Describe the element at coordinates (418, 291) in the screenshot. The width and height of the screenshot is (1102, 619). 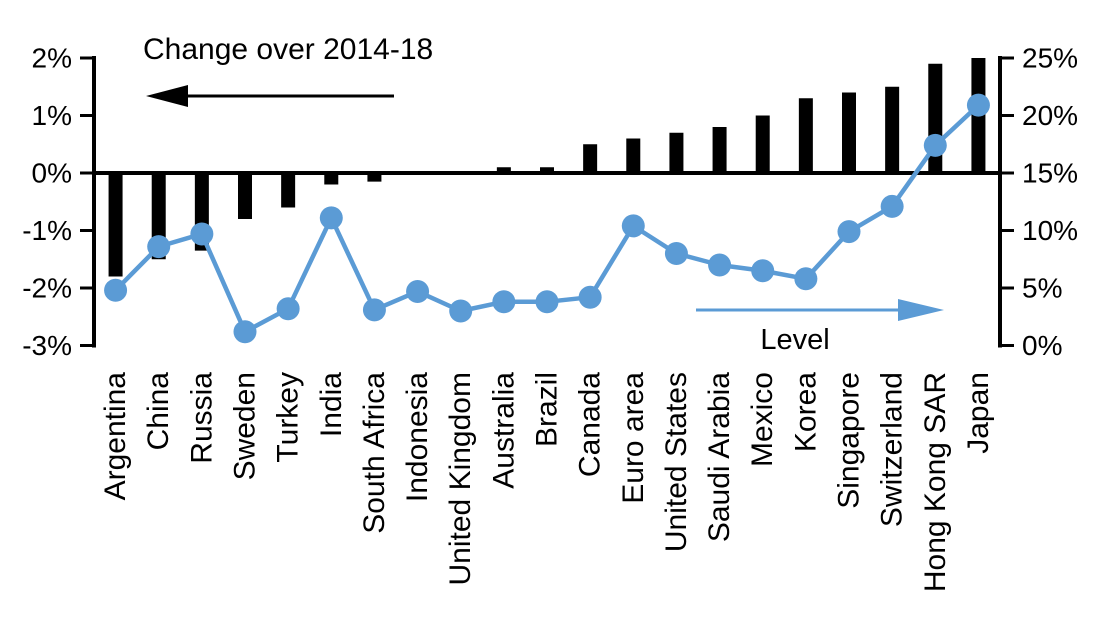
I see `marker-indonesia` at that location.